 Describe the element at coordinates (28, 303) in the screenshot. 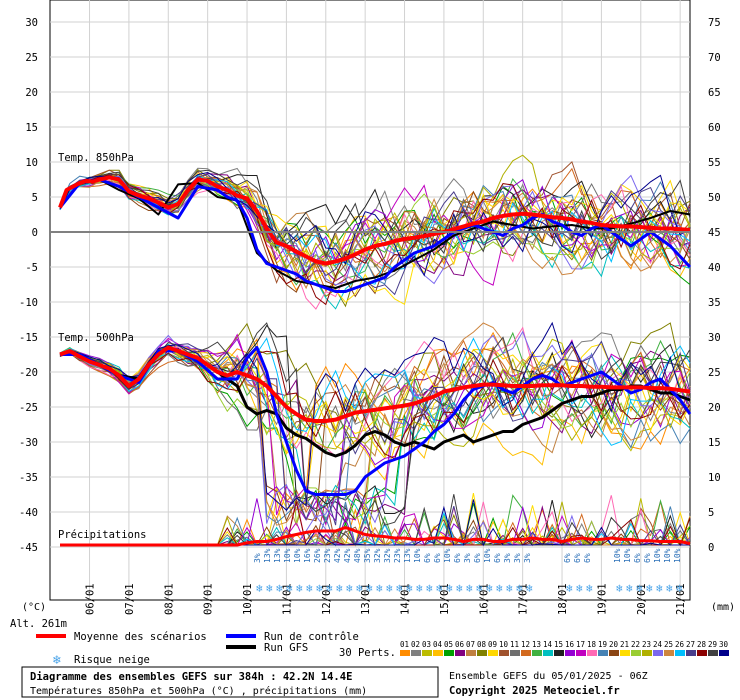

I see `y-left-tick: -10` at that location.